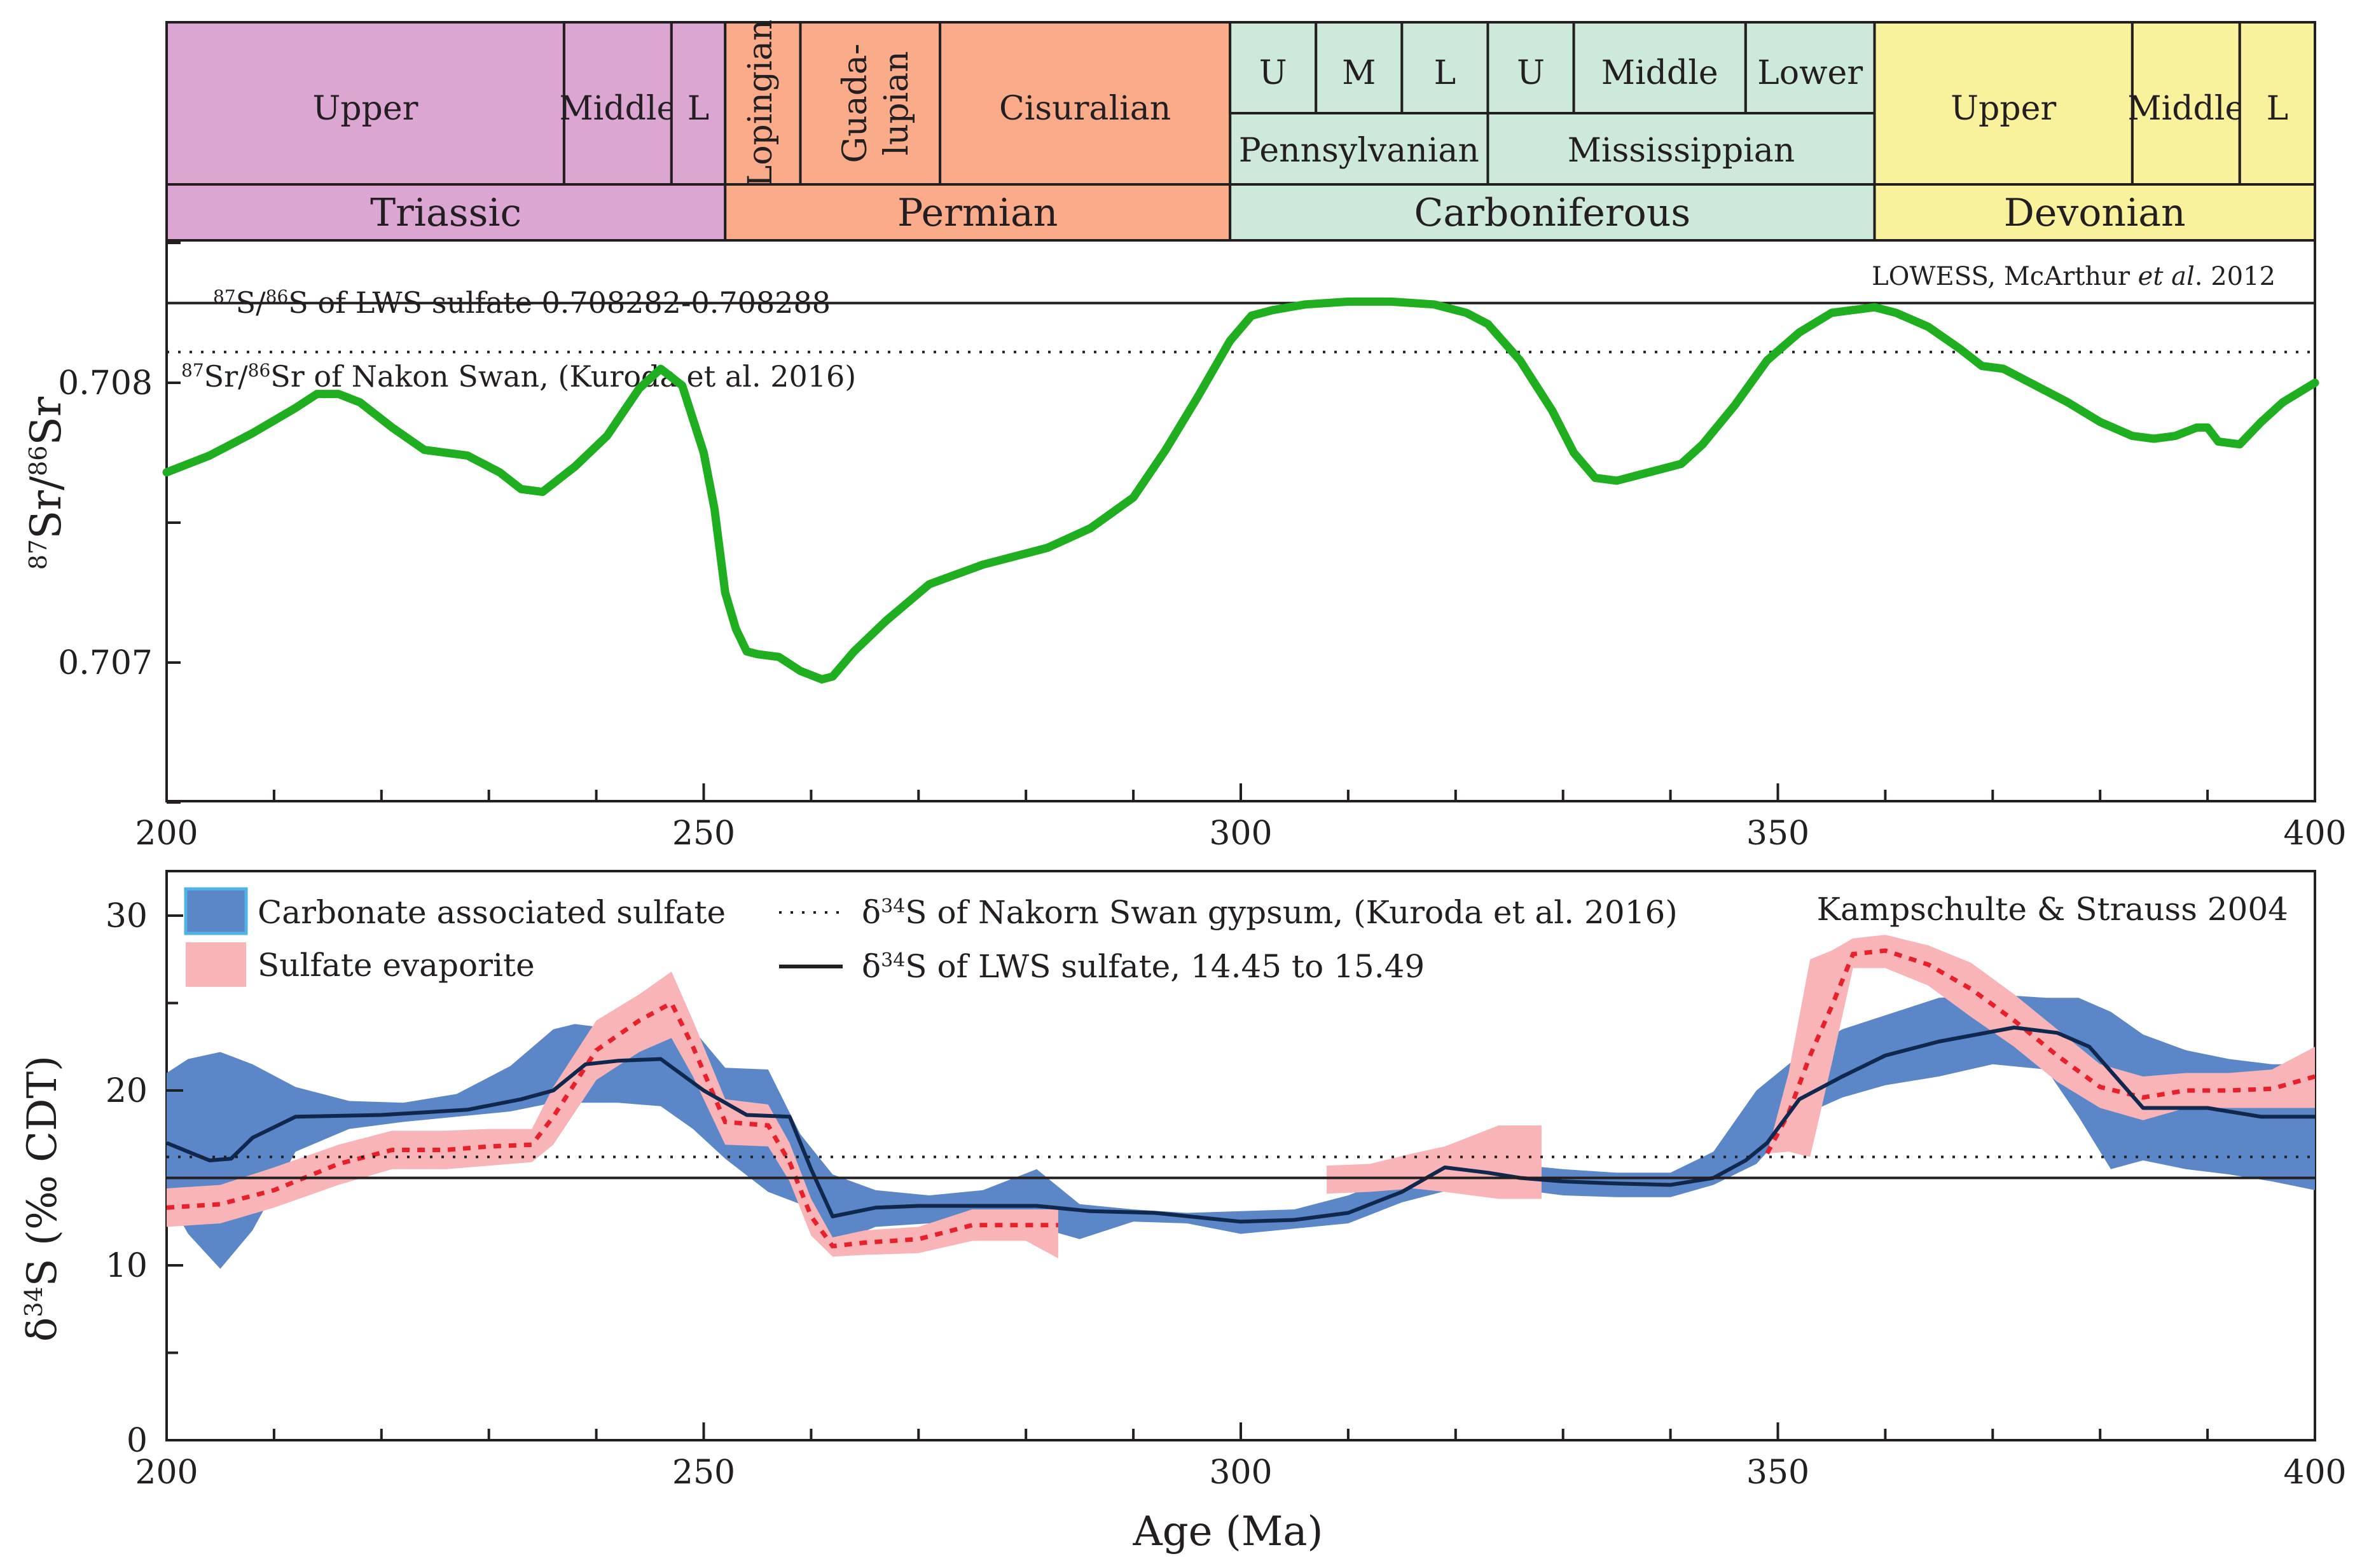 The height and width of the screenshot is (1568, 2362). I want to click on text: . 2012, so click(2235, 276).